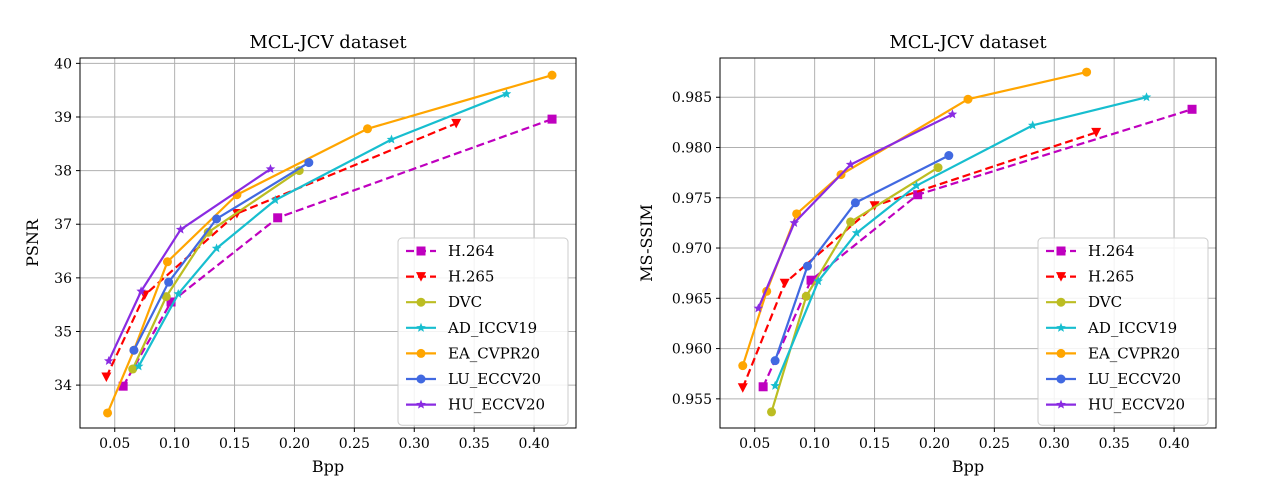 The height and width of the screenshot is (480, 1280). I want to click on y-tick-label: 0.960, so click(692, 350).